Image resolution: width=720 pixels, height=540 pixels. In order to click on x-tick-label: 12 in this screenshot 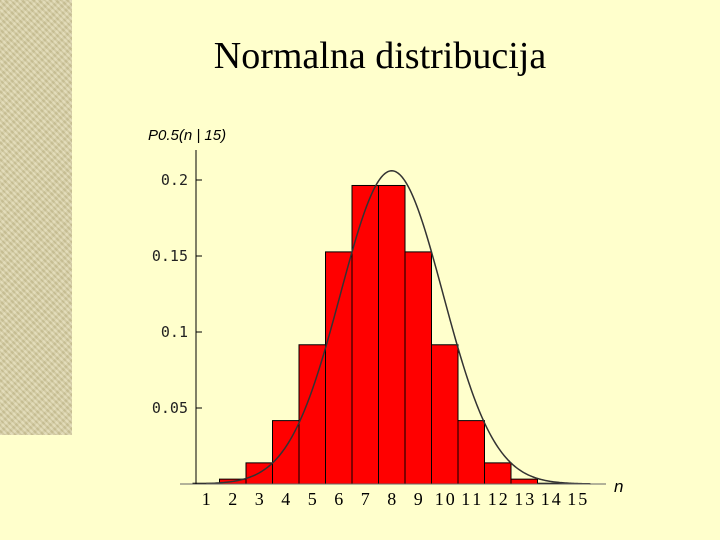, I will do `click(498, 499)`.